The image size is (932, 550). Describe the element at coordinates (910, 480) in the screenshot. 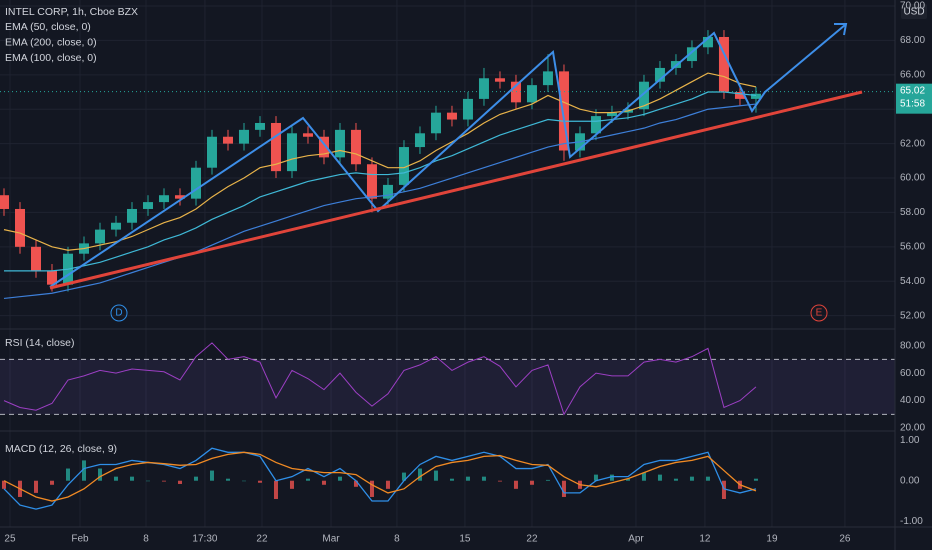

I see `y-tick-label: 0.00` at that location.